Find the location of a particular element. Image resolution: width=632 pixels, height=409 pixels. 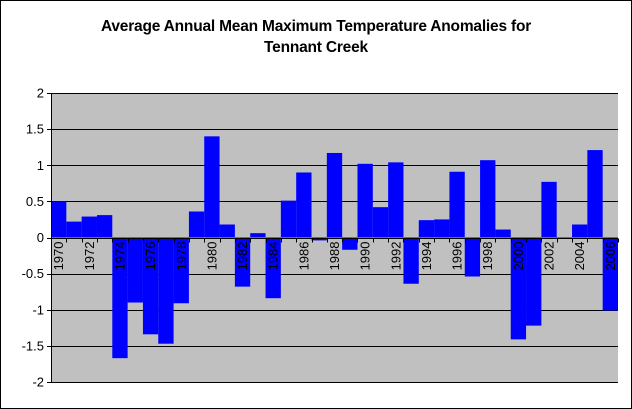

x-tick-label: 1990 is located at coordinates (365, 256).